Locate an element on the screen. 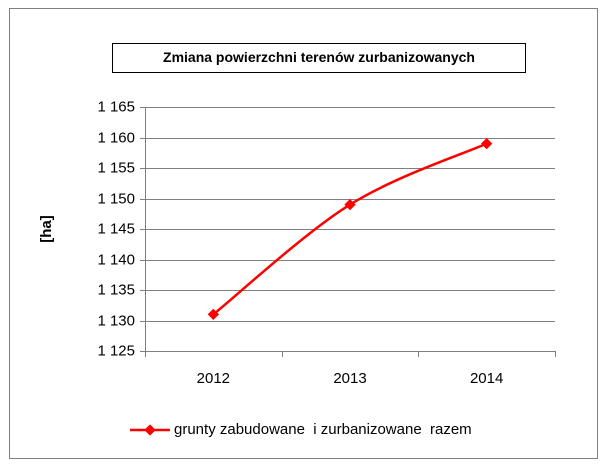 The image size is (607, 465). y-tick-label: 1 135 is located at coordinates (116, 289).